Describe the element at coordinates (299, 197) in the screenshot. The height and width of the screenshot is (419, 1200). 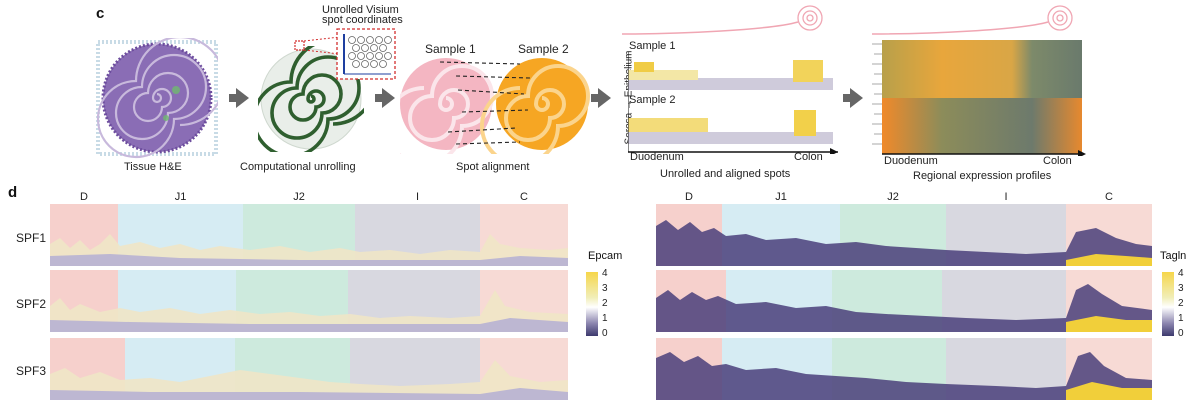
I see `left-region-J2: J2` at that location.